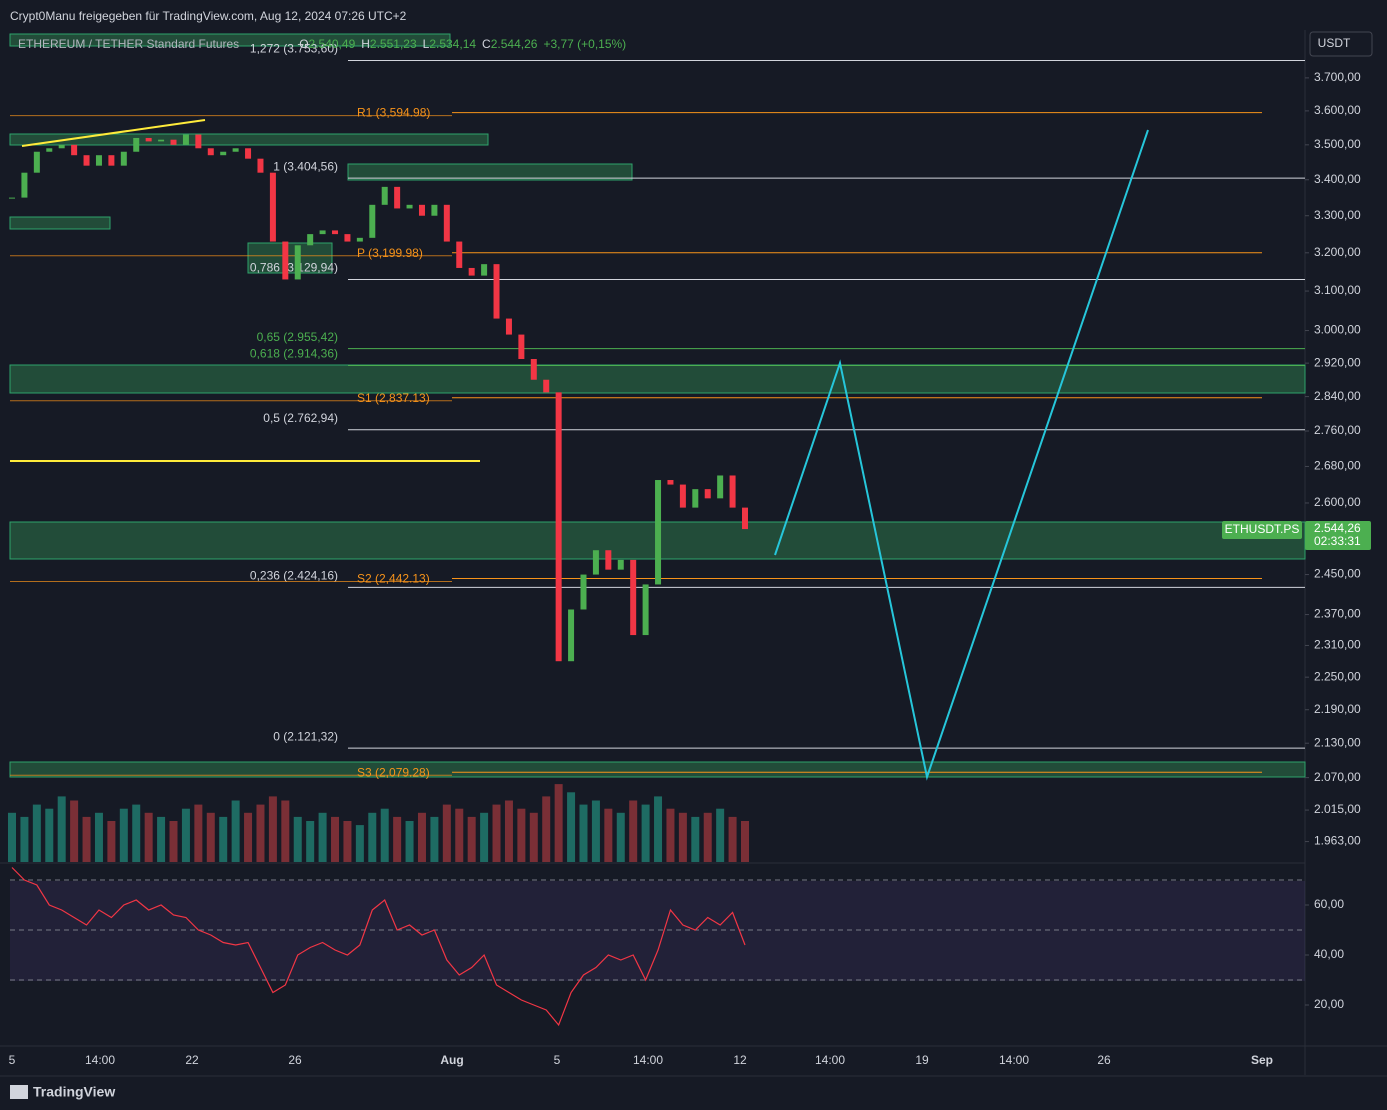  I want to click on y-tick-label: 3.100,00, so click(1337, 290).